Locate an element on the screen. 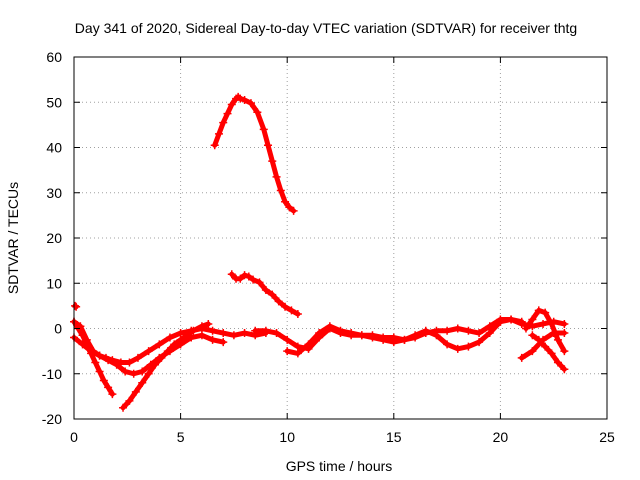 This screenshot has width=640, height=480. y-tick-label: -10 is located at coordinates (52, 374).